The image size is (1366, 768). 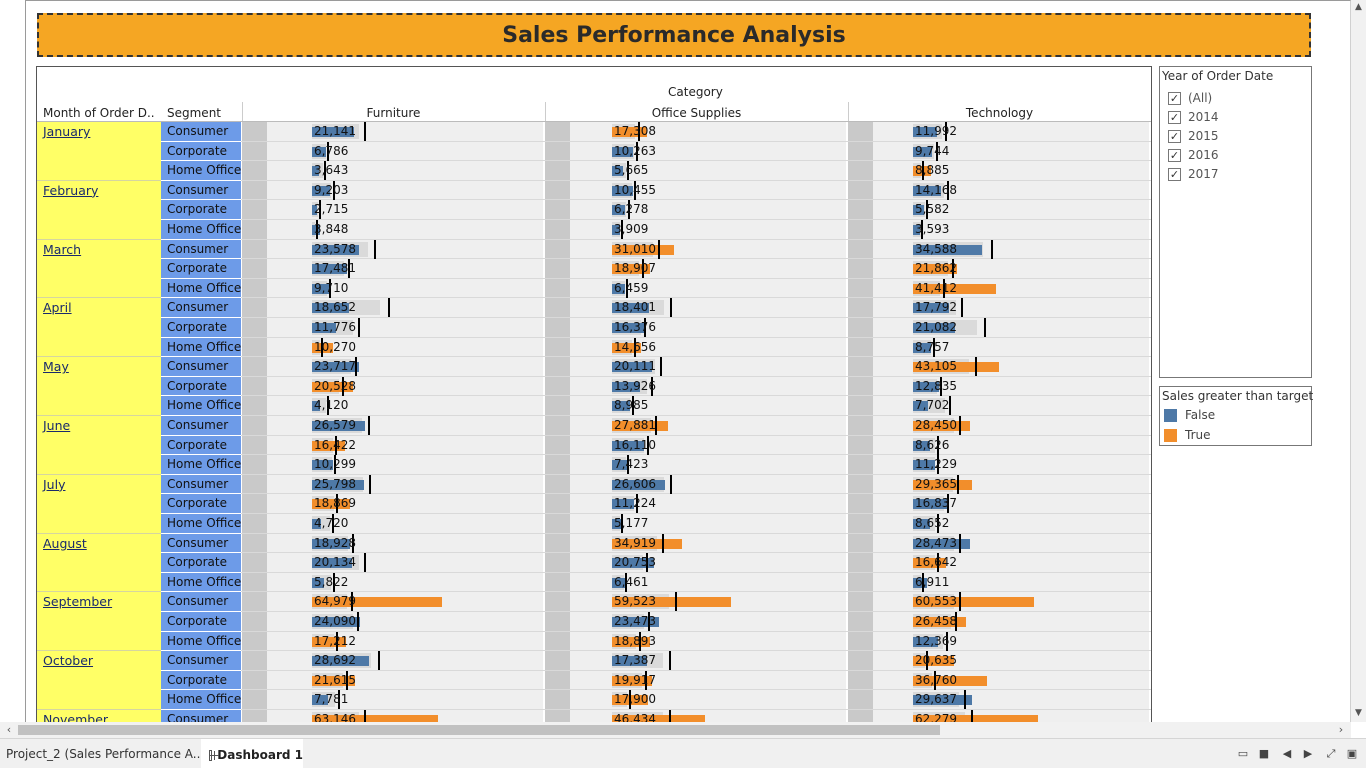 I want to click on sales-value-label: 26,606, so click(x=635, y=484).